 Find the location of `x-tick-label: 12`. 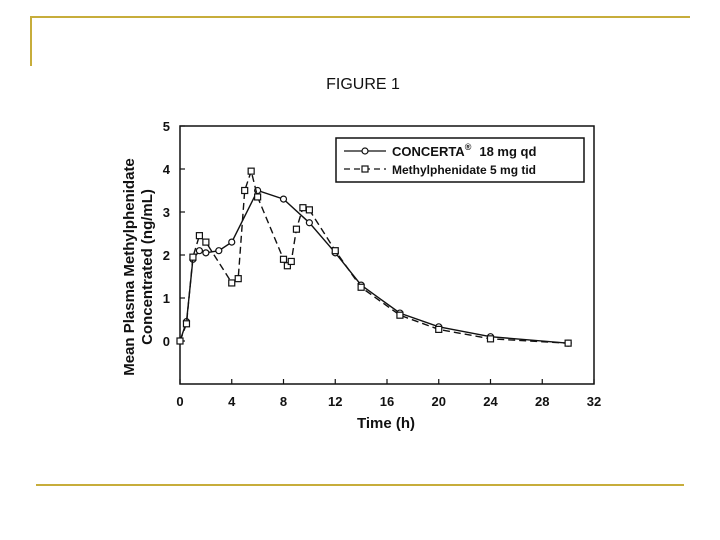

x-tick-label: 12 is located at coordinates (335, 401).